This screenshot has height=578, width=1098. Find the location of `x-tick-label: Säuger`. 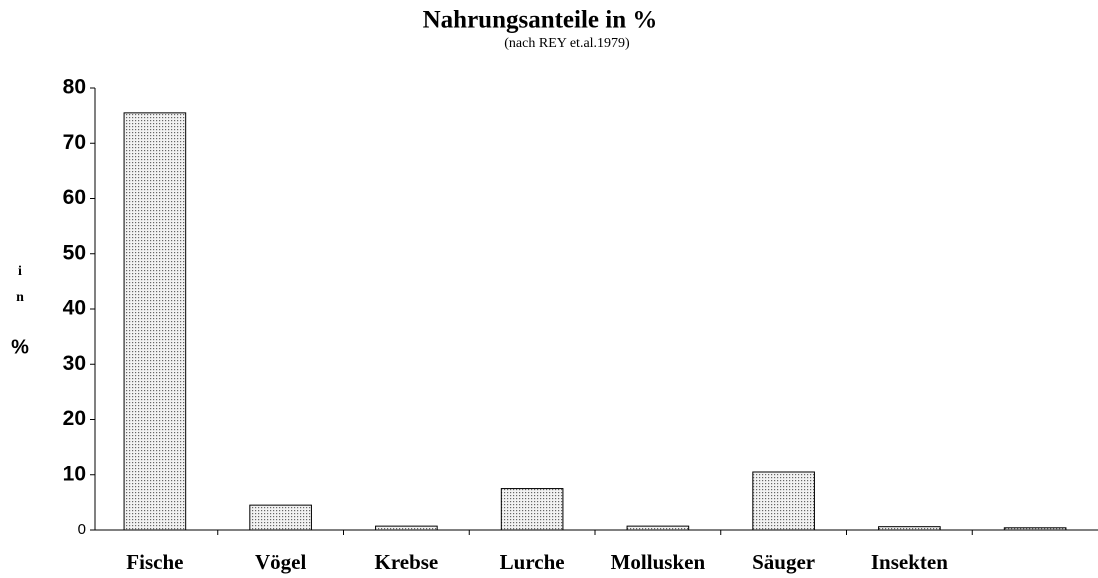

x-tick-label: Säuger is located at coordinates (783, 562).